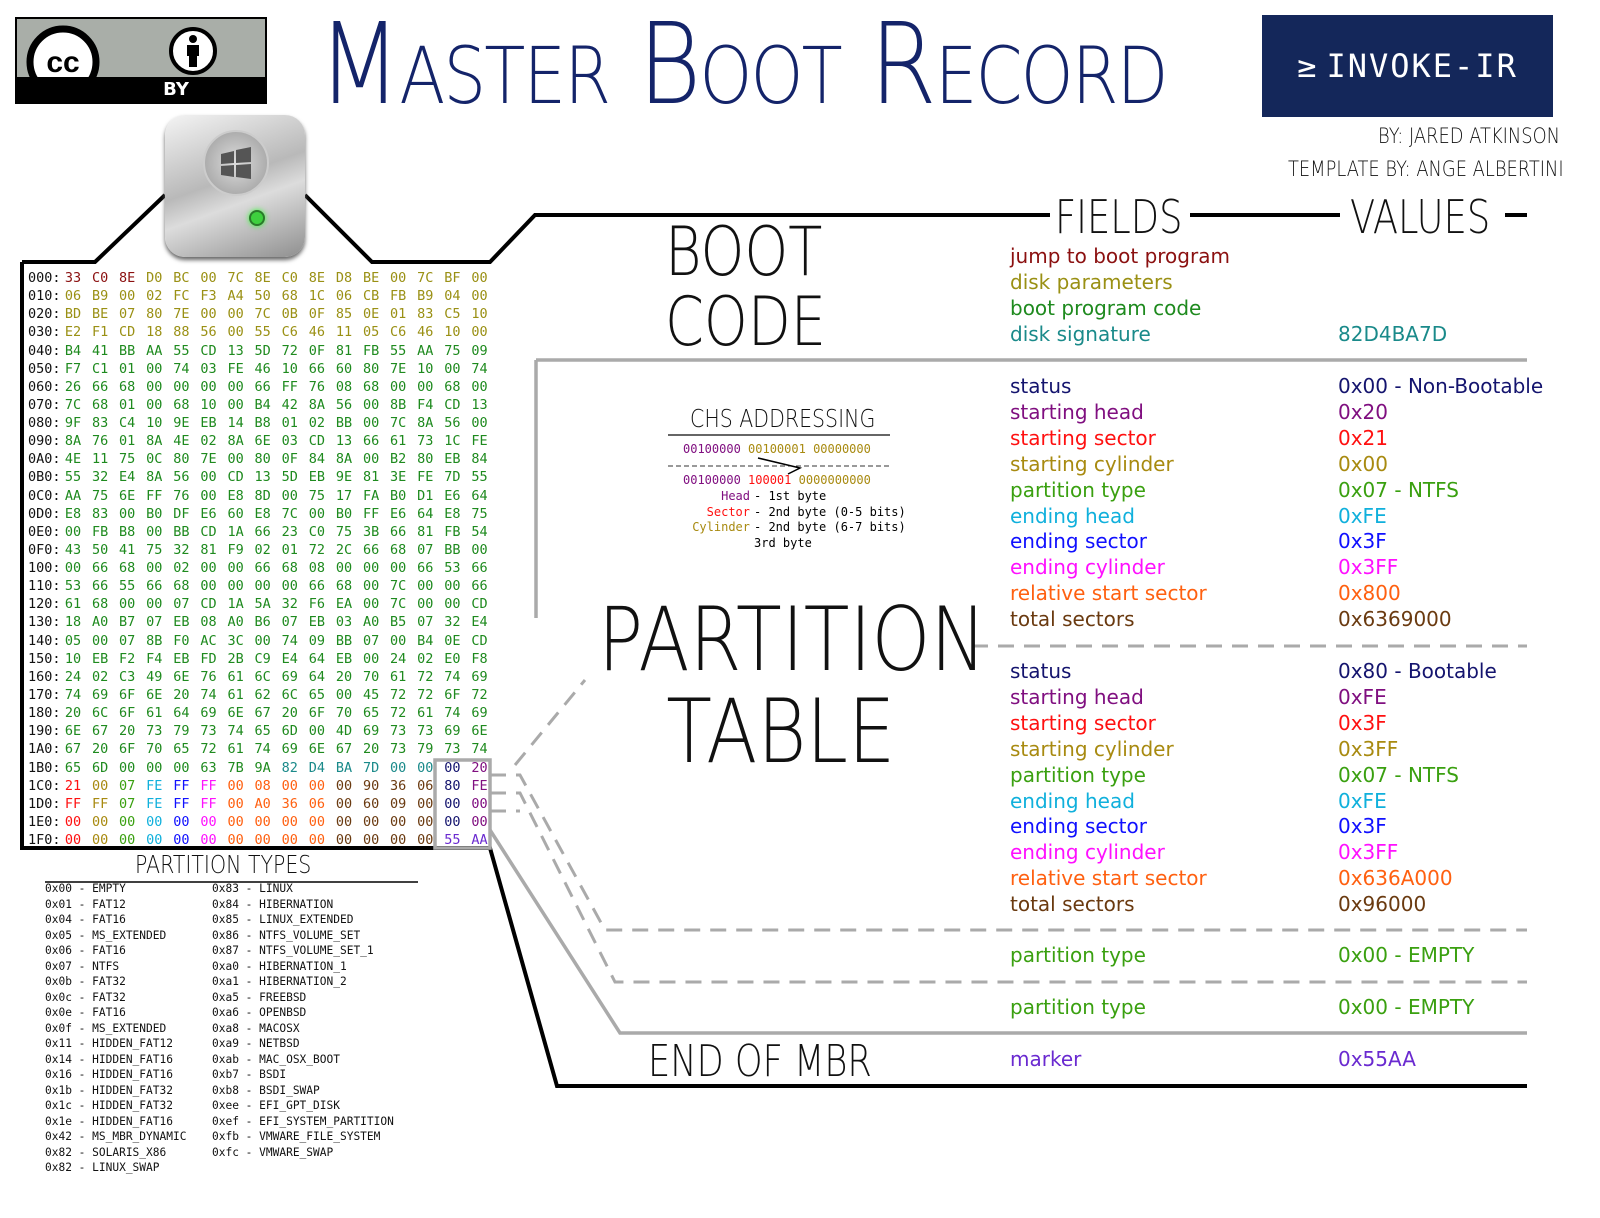  I want to click on partition-type-entry: 0xfb - VMWARE_FILE_SYSTEM, so click(296, 1136).